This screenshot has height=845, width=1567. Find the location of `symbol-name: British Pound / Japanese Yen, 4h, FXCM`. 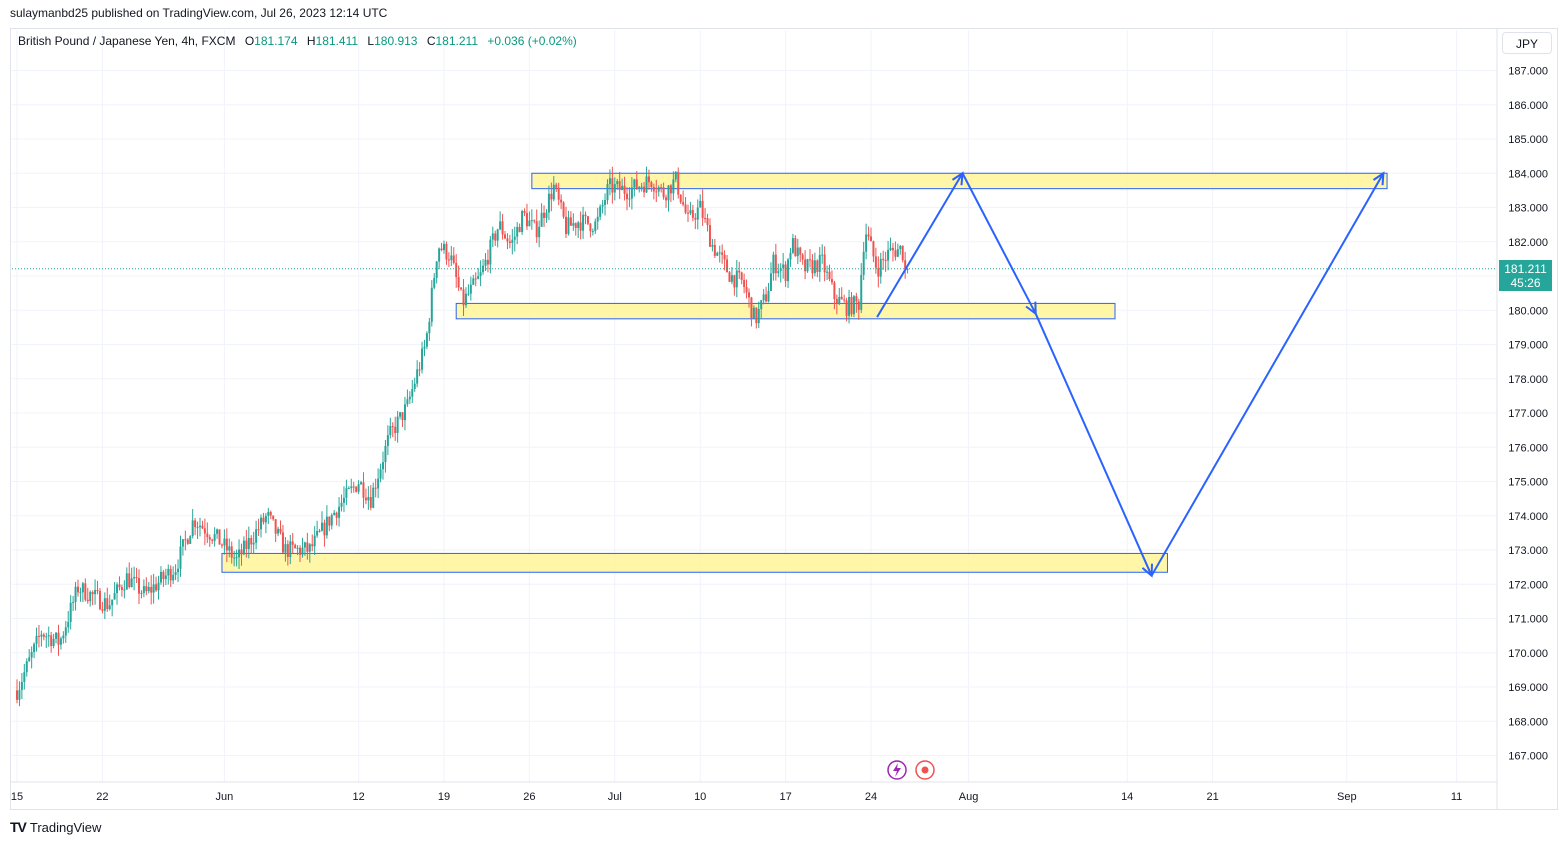

symbol-name: British Pound / Japanese Yen, 4h, FXCM is located at coordinates (127, 41).